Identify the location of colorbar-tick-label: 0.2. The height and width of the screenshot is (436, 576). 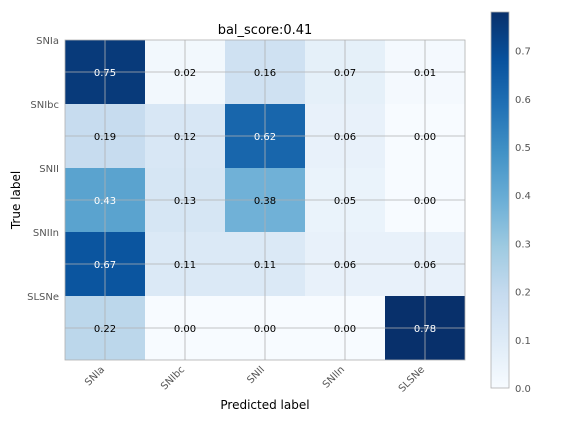
(523, 293).